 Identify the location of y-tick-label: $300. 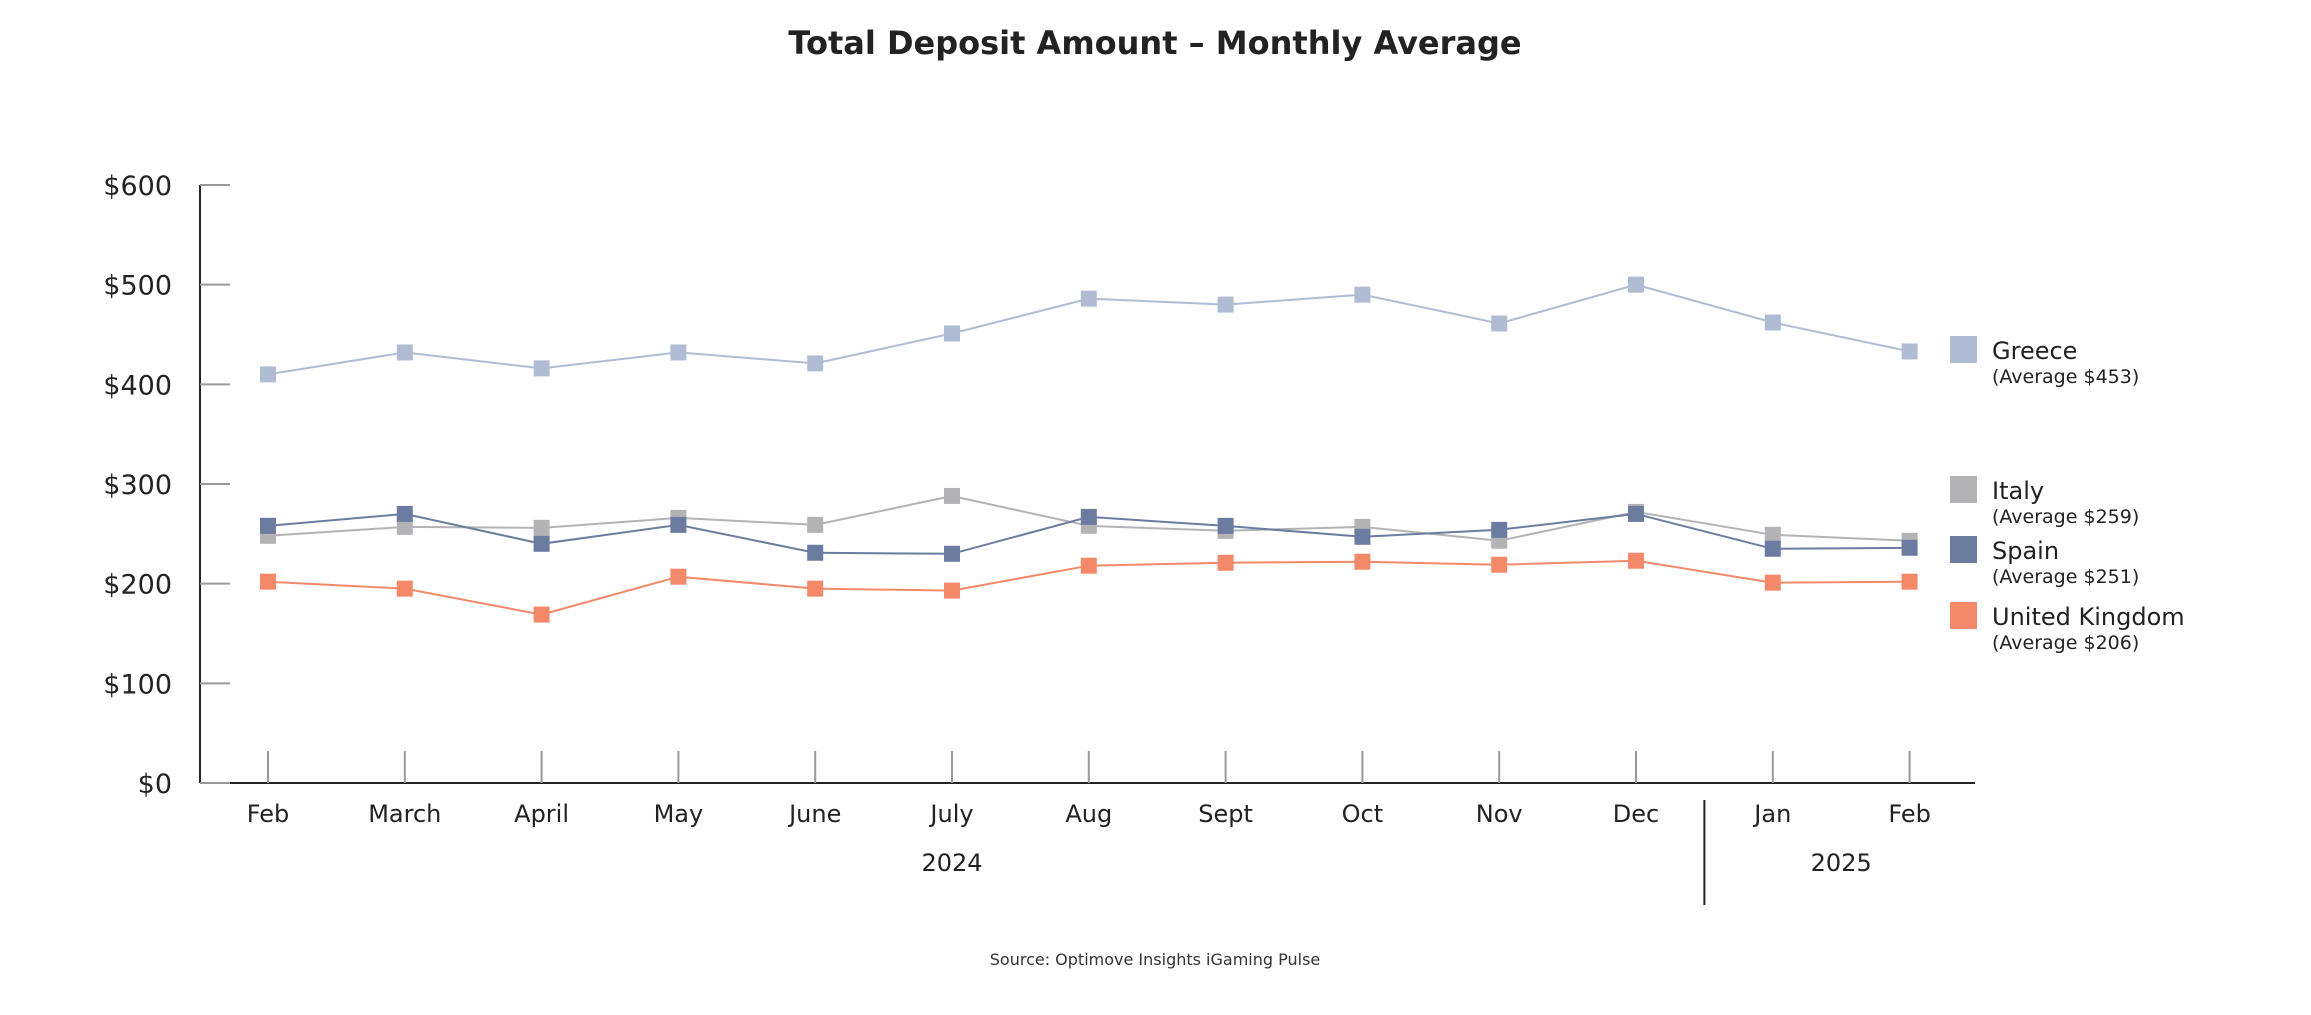
(137, 485).